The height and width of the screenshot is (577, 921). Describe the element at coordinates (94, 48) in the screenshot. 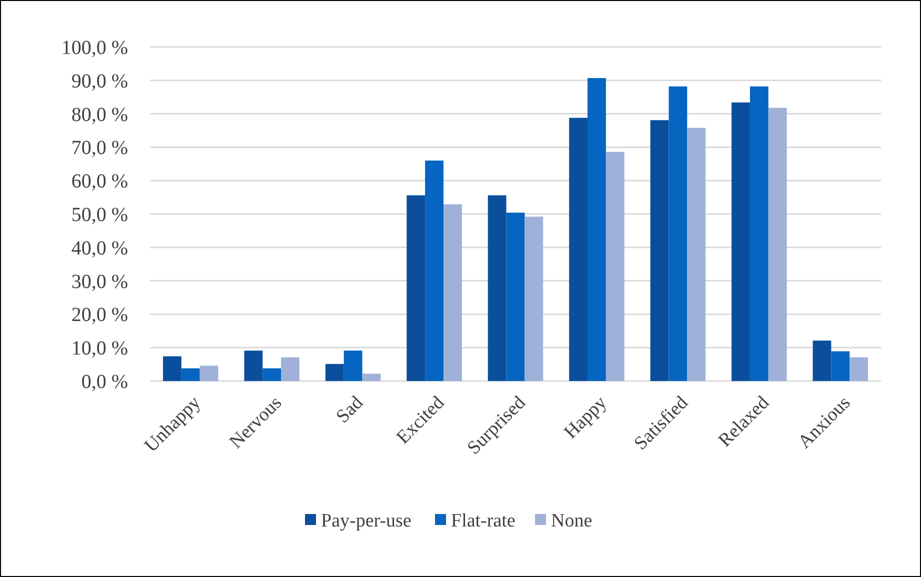

I see `y-tick-label: 100,0 %` at that location.